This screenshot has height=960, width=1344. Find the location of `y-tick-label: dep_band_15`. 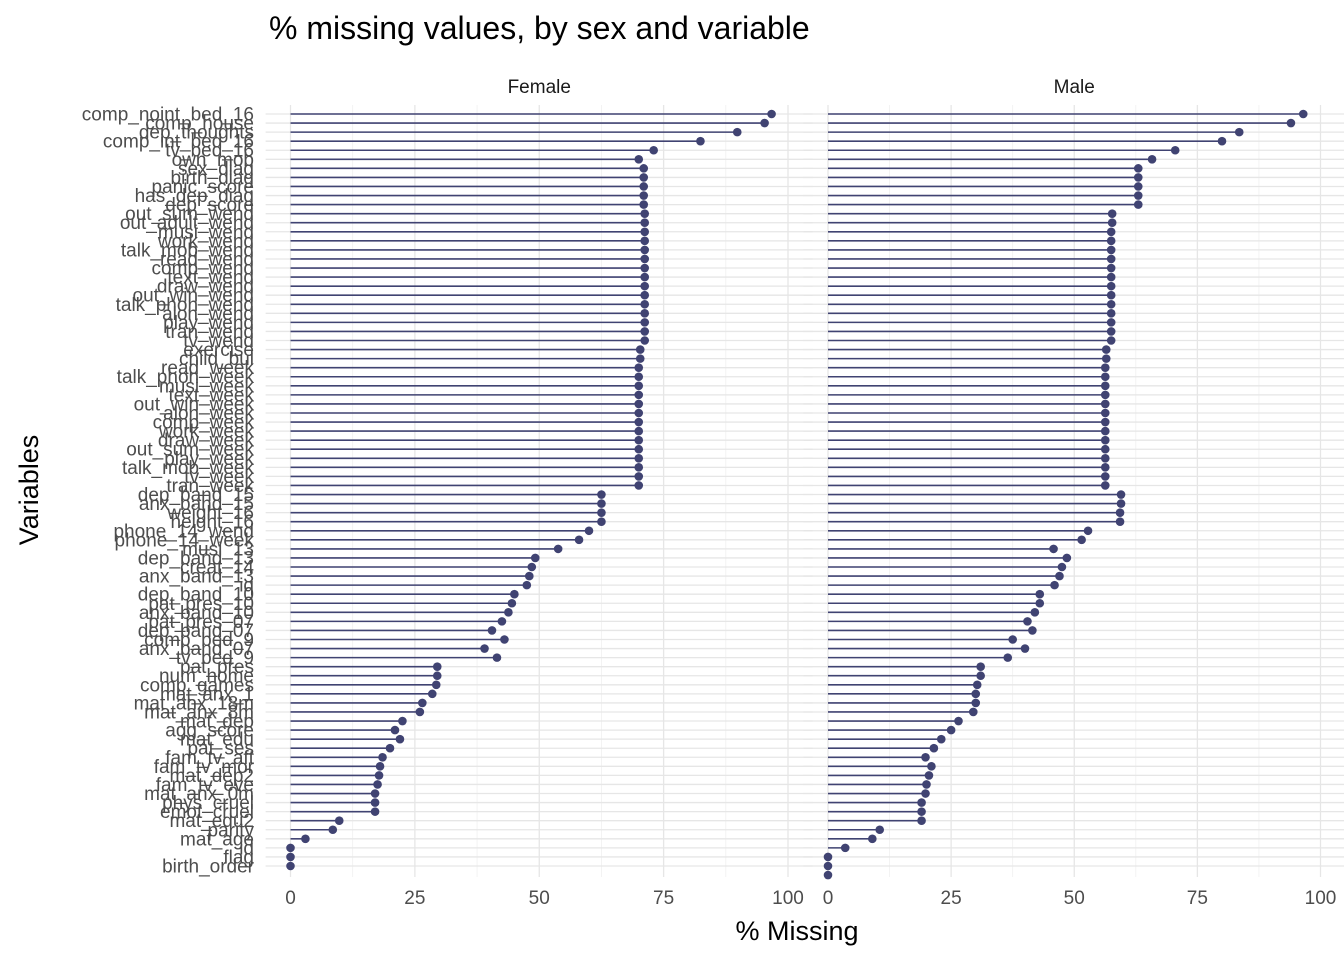

y-tick-label: dep_band_15 is located at coordinates (196, 495).